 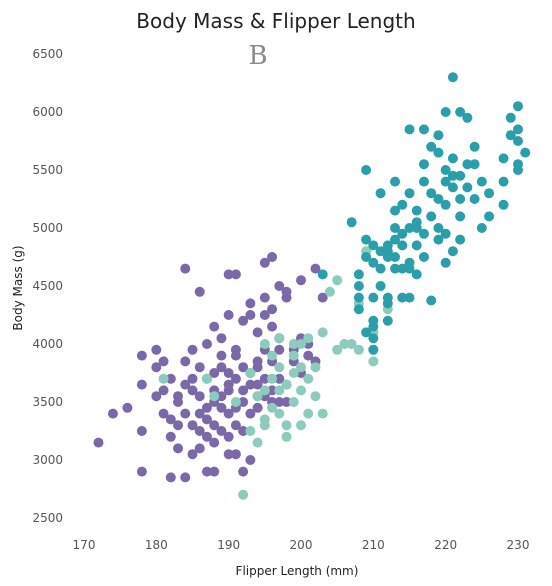 What do you see at coordinates (47, 286) in the screenshot?
I see `y-tick-label: 4500` at bounding box center [47, 286].